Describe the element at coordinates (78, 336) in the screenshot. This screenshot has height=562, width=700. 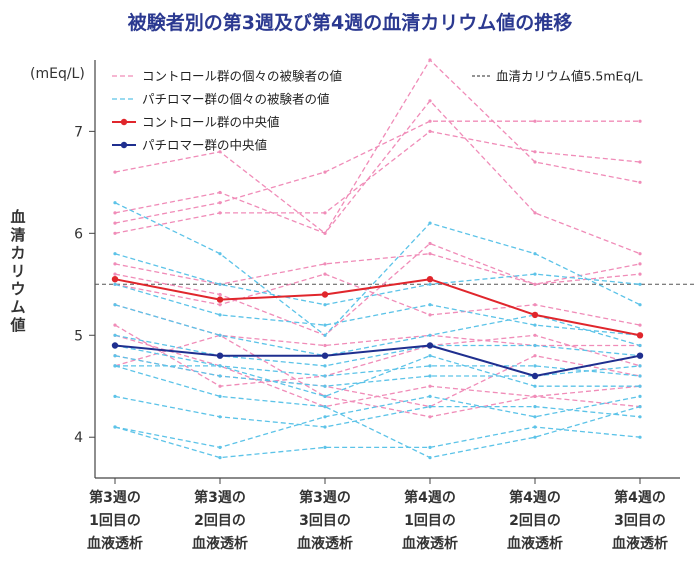
I see `y-tick-label: 5` at that location.